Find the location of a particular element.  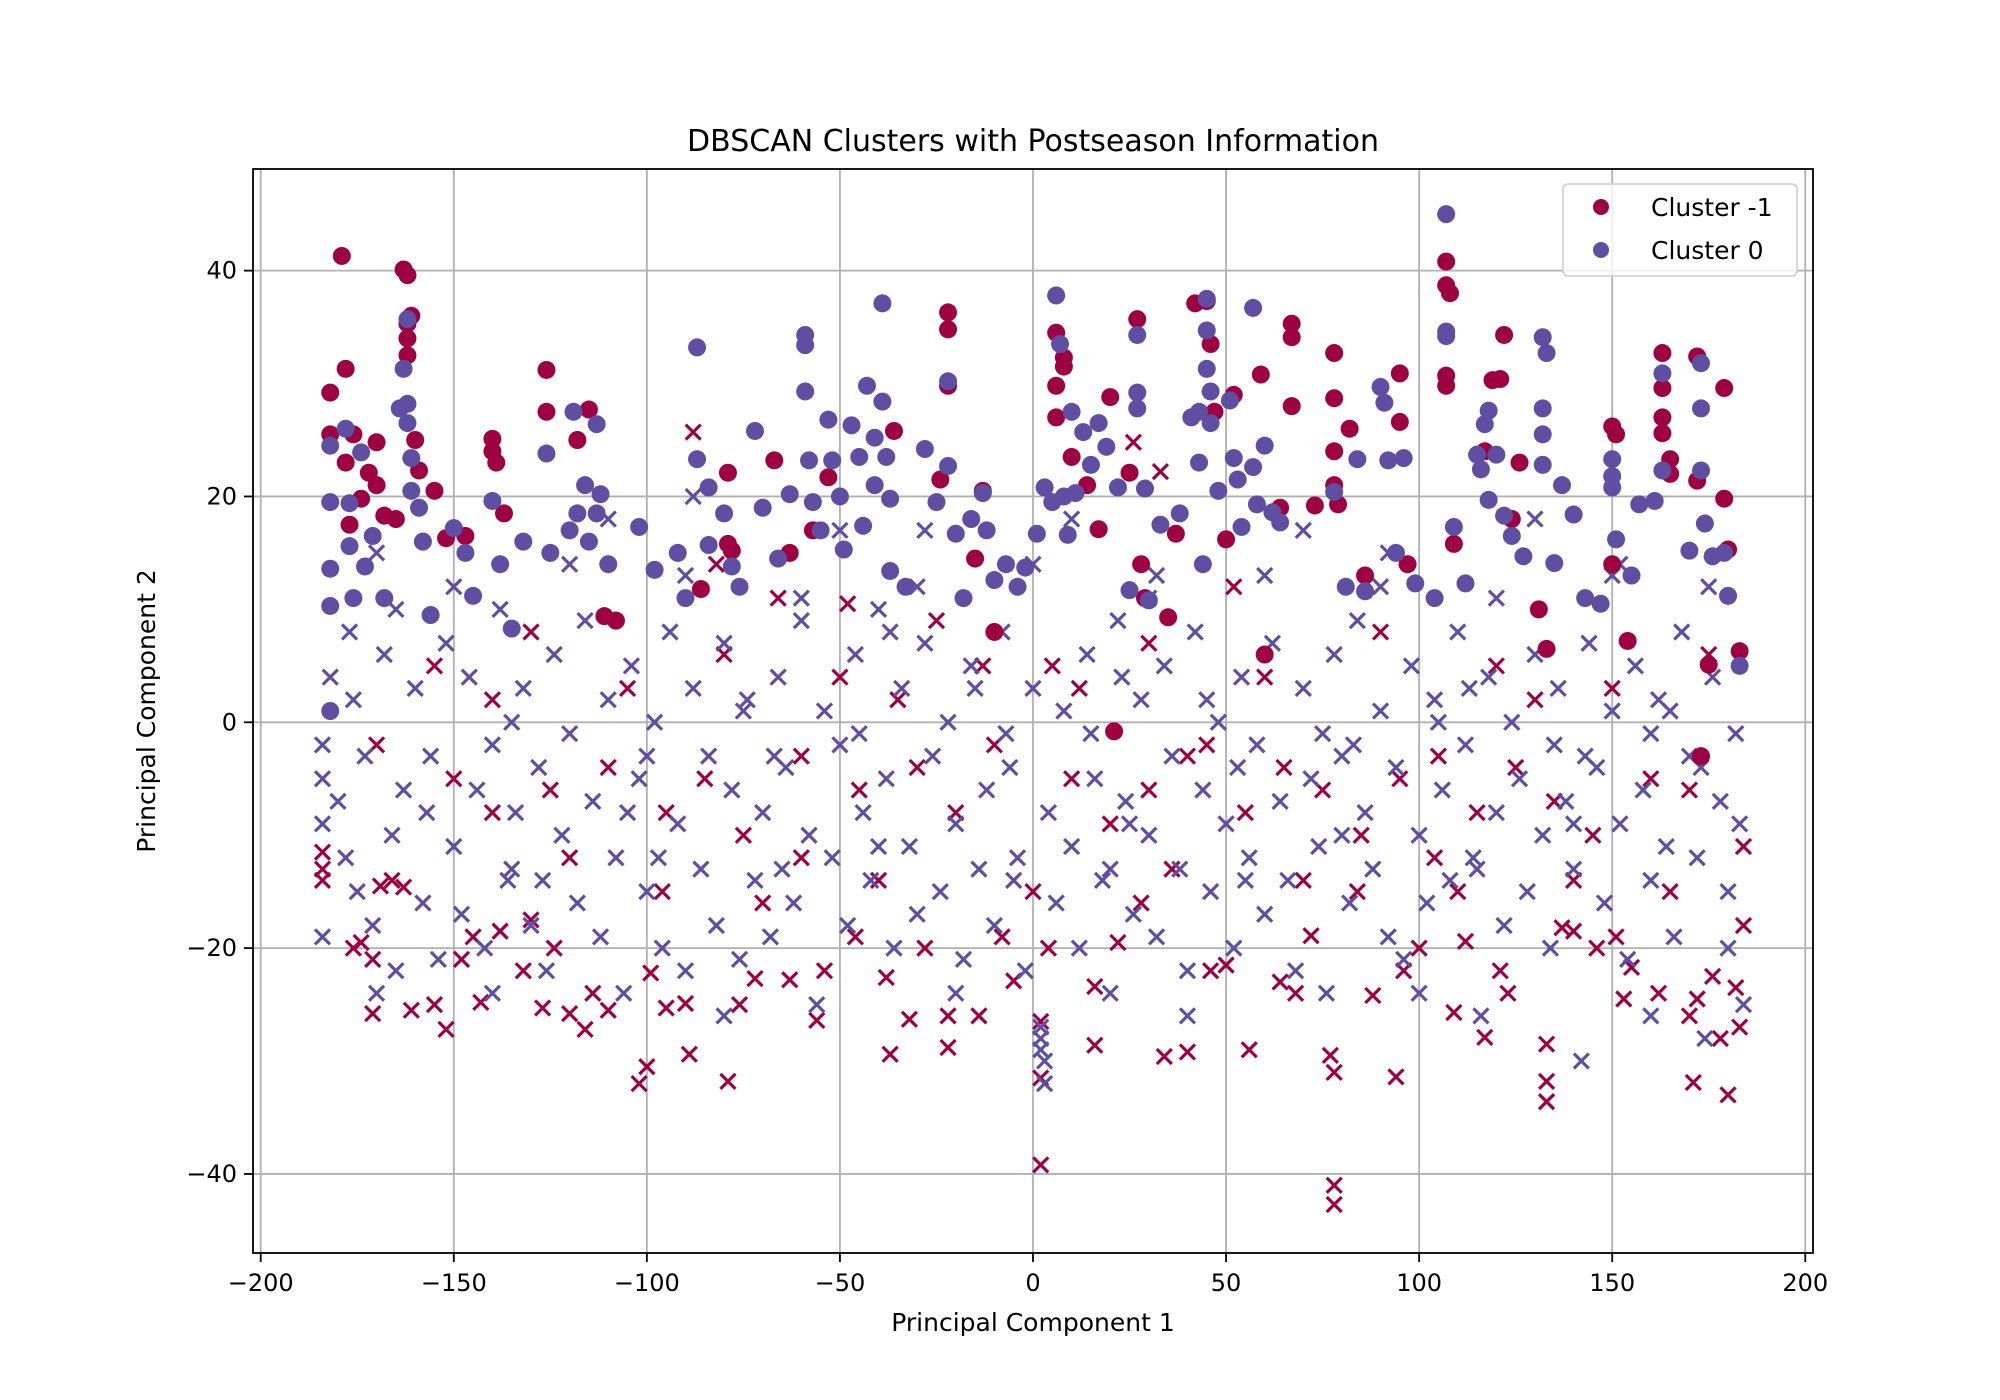

y-tick-label: −40 is located at coordinates (211, 1174).